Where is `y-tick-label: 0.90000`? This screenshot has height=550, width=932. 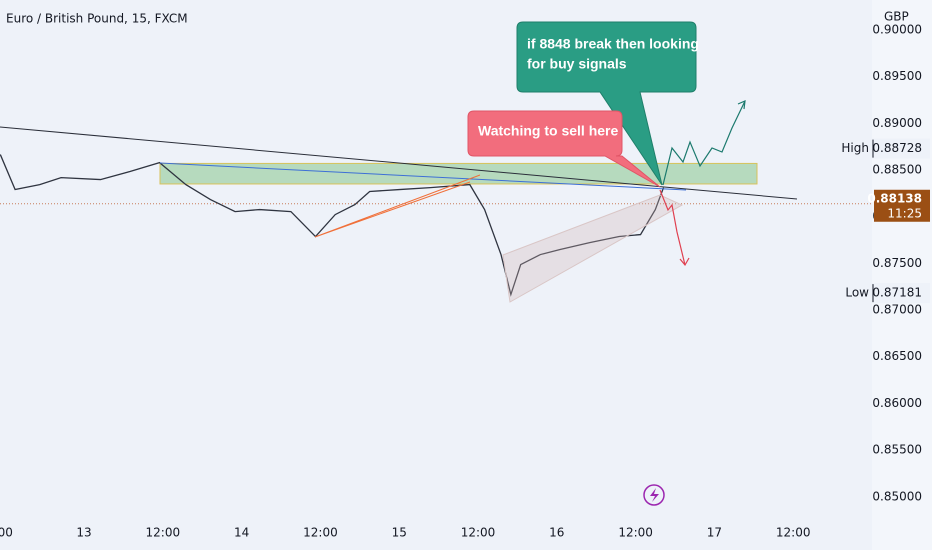 y-tick-label: 0.90000 is located at coordinates (897, 29).